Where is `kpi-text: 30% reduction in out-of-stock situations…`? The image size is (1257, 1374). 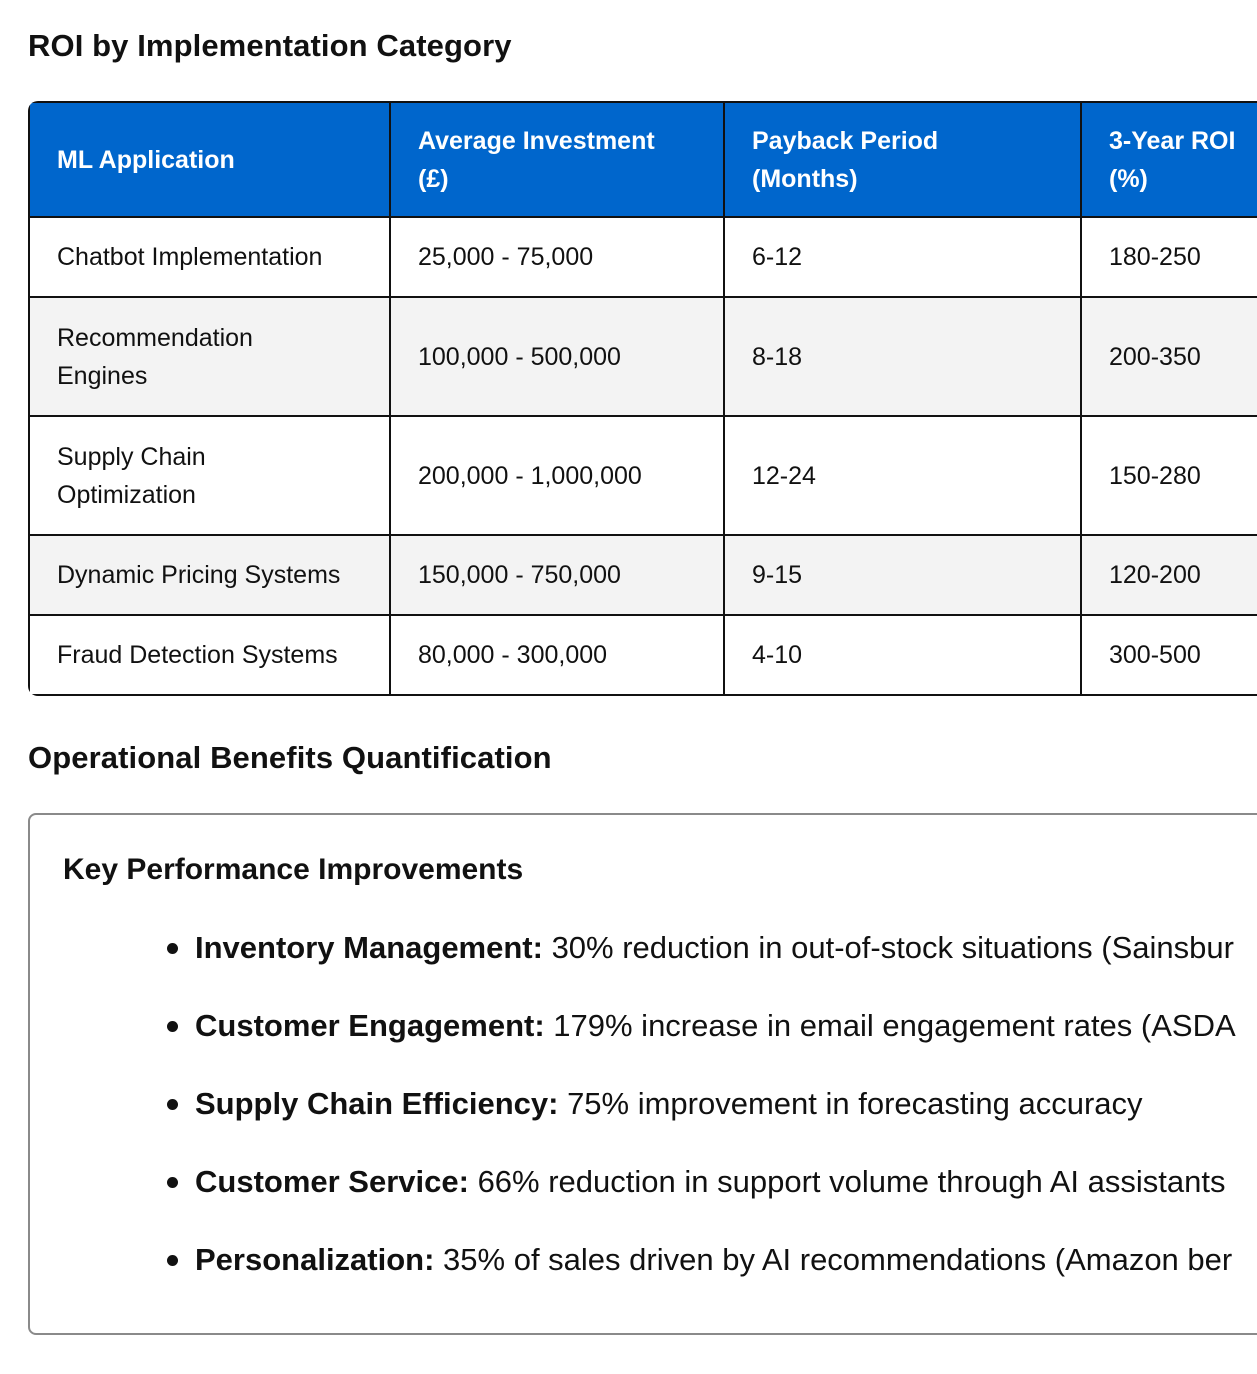 kpi-text: 30% reduction in out-of-stock situations… is located at coordinates (888, 947).